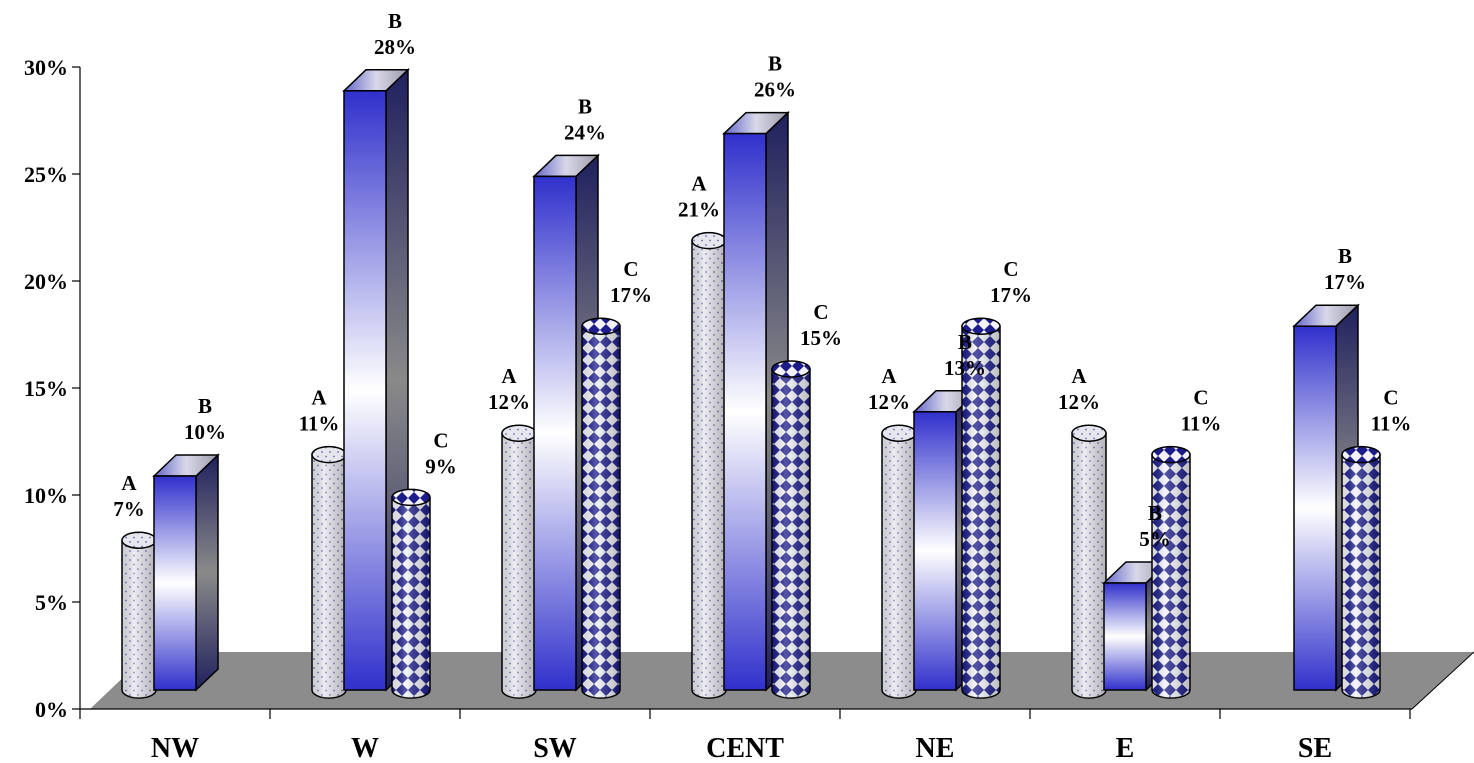  I want to click on label-b-ne-value: 13%, so click(965, 368).